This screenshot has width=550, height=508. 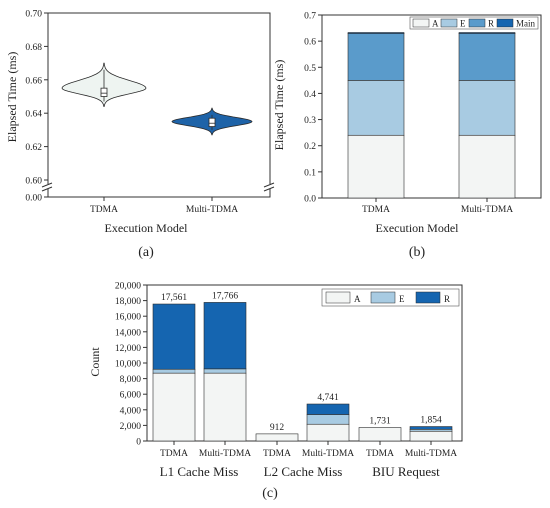 I want to click on y-axis-title-a: Elapsed Time (ms), so click(x=12, y=97).